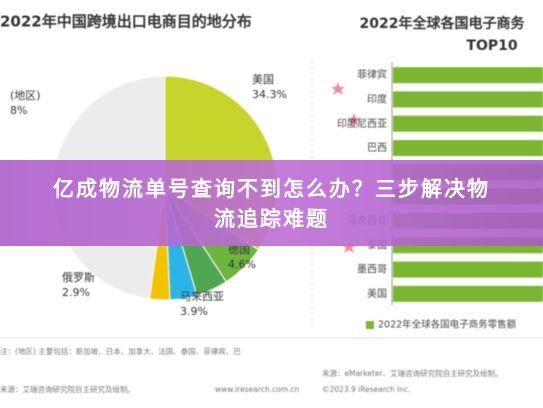 The width and height of the screenshot is (543, 408). Describe the element at coordinates (372, 270) in the screenshot. I see `y-tick-label: 墨西哥` at that location.